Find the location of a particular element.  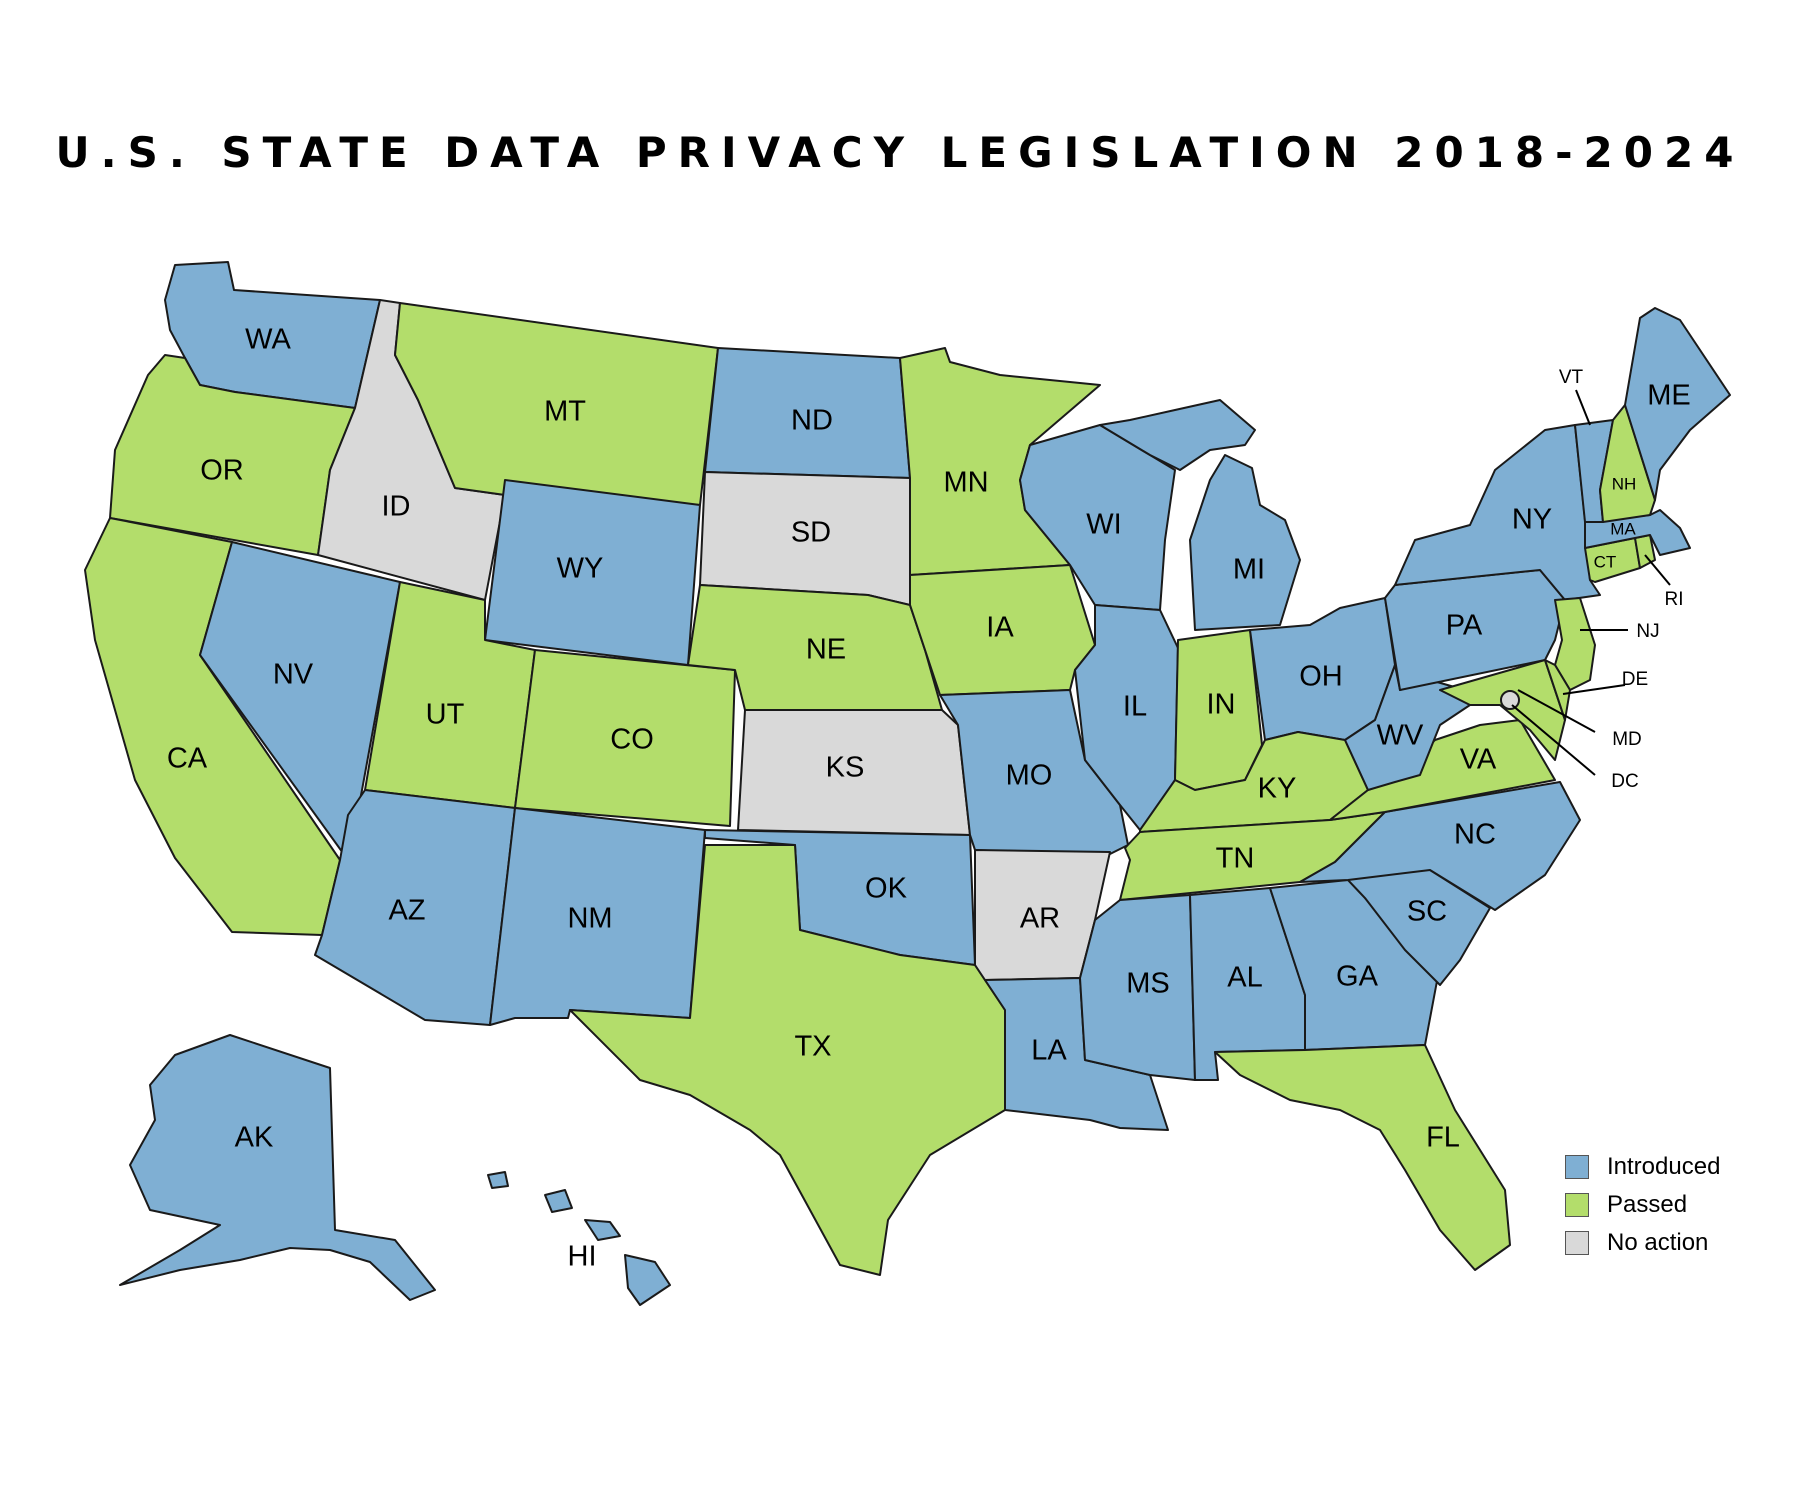

label-DE: DE is located at coordinates (1635, 679).